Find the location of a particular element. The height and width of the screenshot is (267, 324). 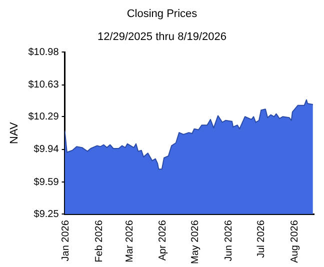

y-tick-label: $9.94 is located at coordinates (47, 150).